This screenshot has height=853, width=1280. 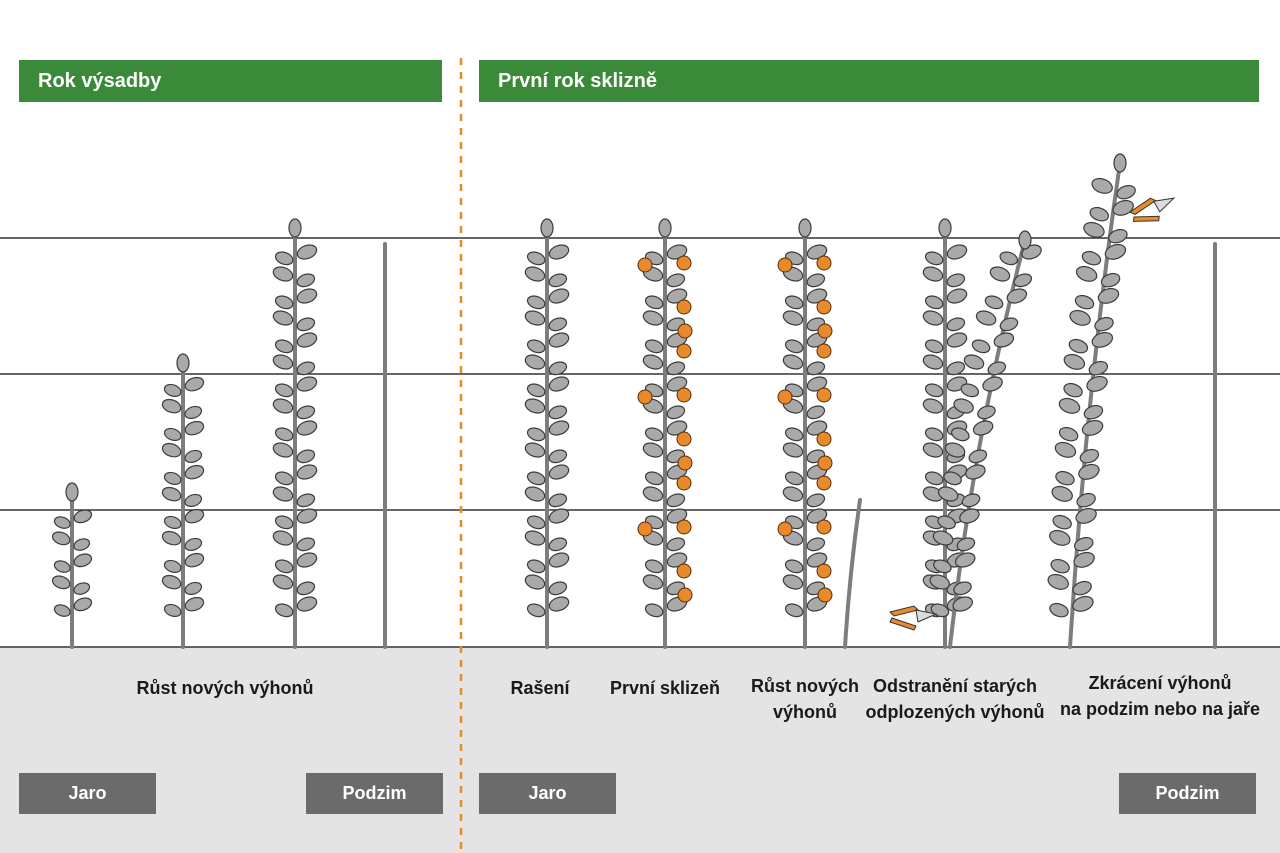 I want to click on caption-remove-line2: odplozených výhonů, so click(x=955, y=712).